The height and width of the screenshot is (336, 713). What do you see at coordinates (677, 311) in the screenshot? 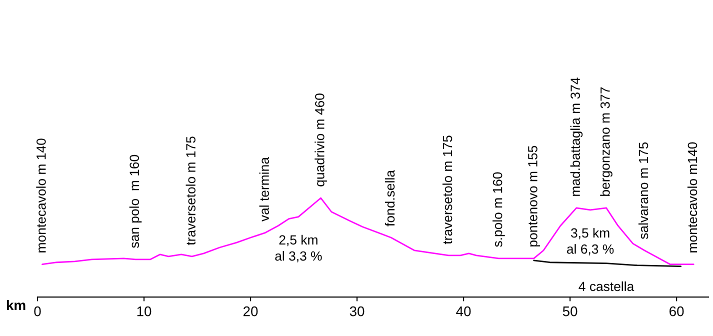
I see `x-tick-label: 60` at bounding box center [677, 311].